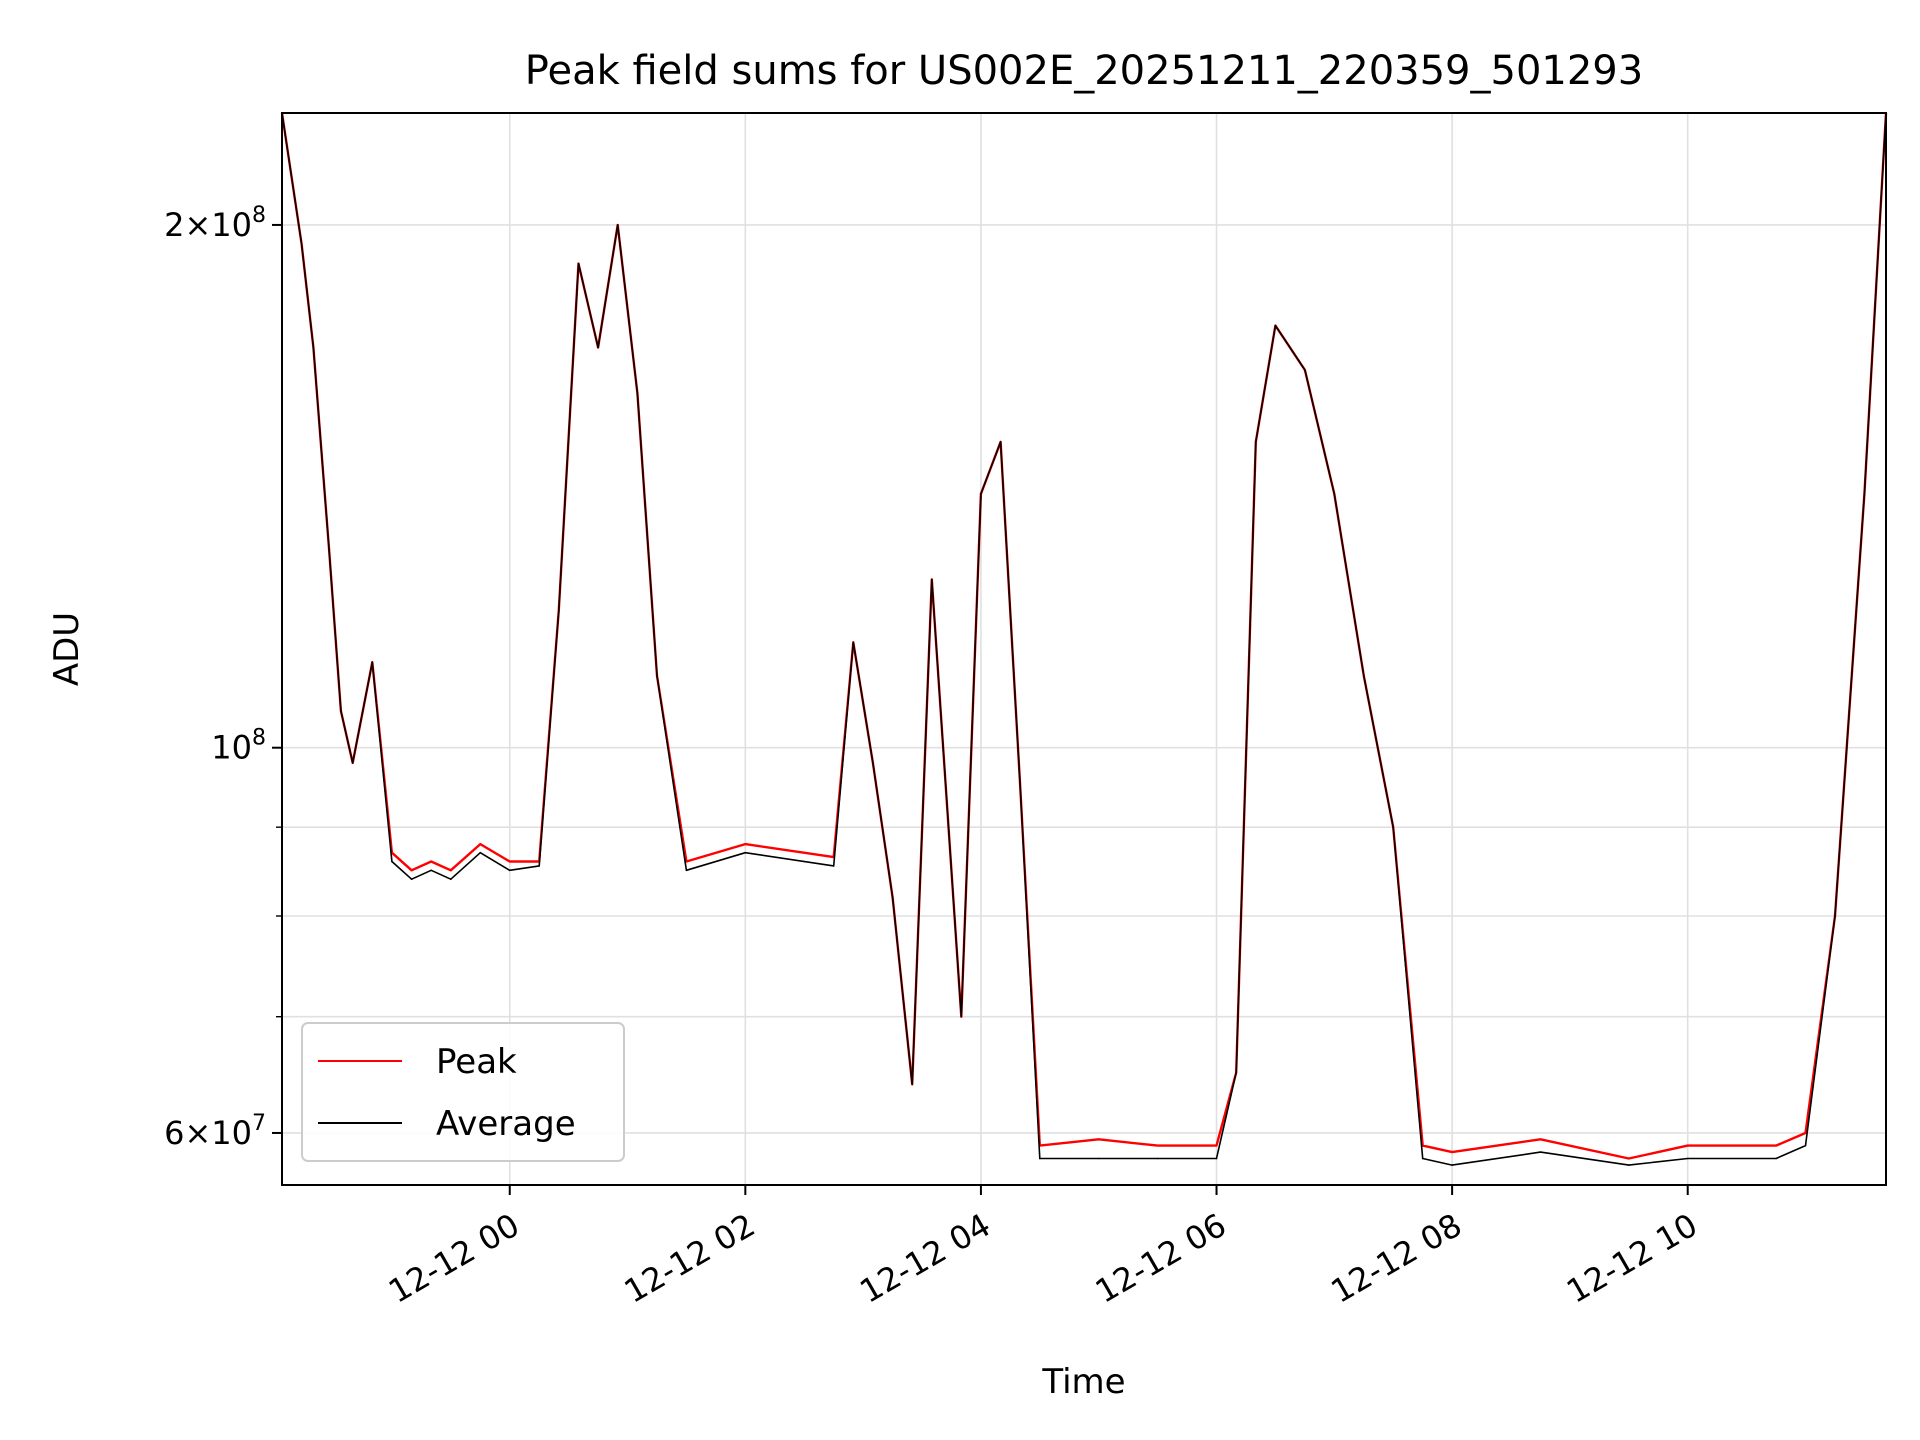 This screenshot has width=1920, height=1440. I want to click on legend-label-average: Average, so click(506, 1124).